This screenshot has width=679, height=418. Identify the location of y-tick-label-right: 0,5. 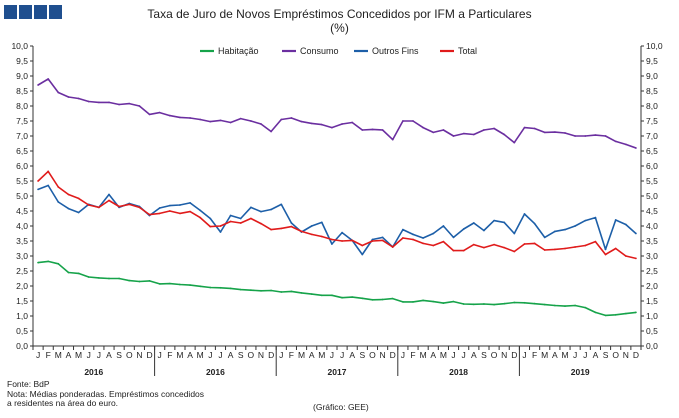
(652, 331).